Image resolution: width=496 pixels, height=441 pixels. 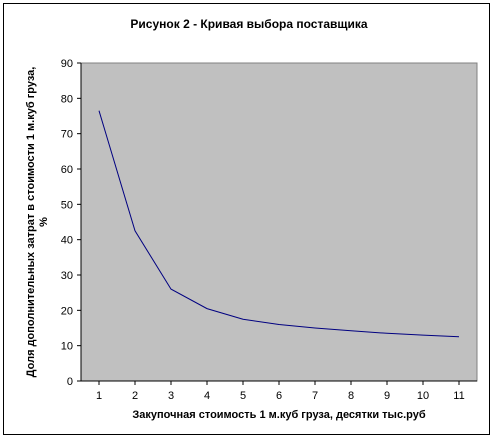 I want to click on x-tick-label: 9, so click(x=387, y=396).